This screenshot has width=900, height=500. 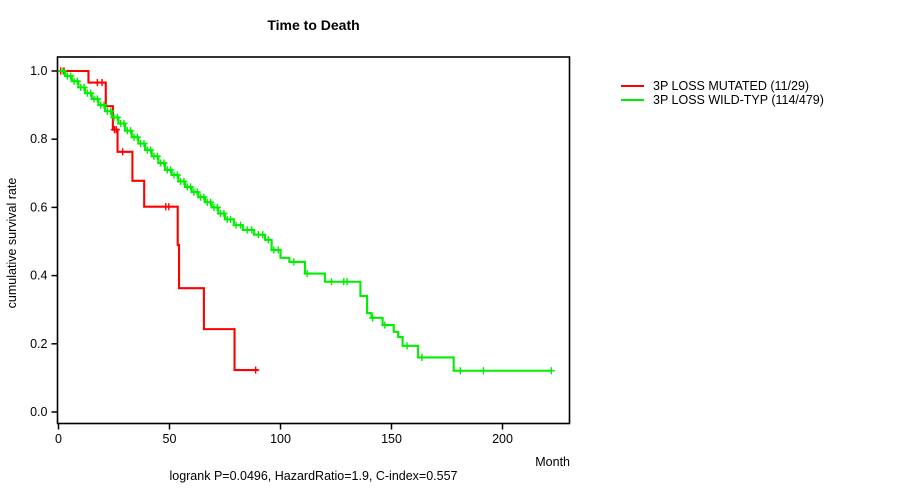 What do you see at coordinates (38, 207) in the screenshot?
I see `y-tick-label: 0.6` at bounding box center [38, 207].